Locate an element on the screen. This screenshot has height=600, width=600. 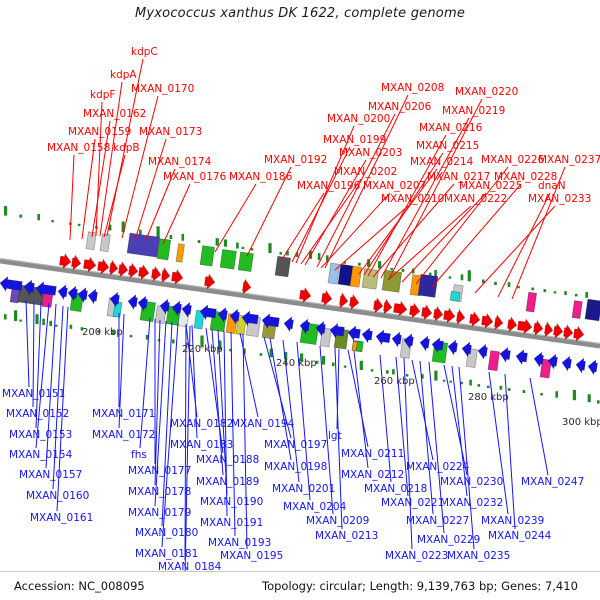
gene-label: MXAN_0190 is located at coordinates (232, 502).